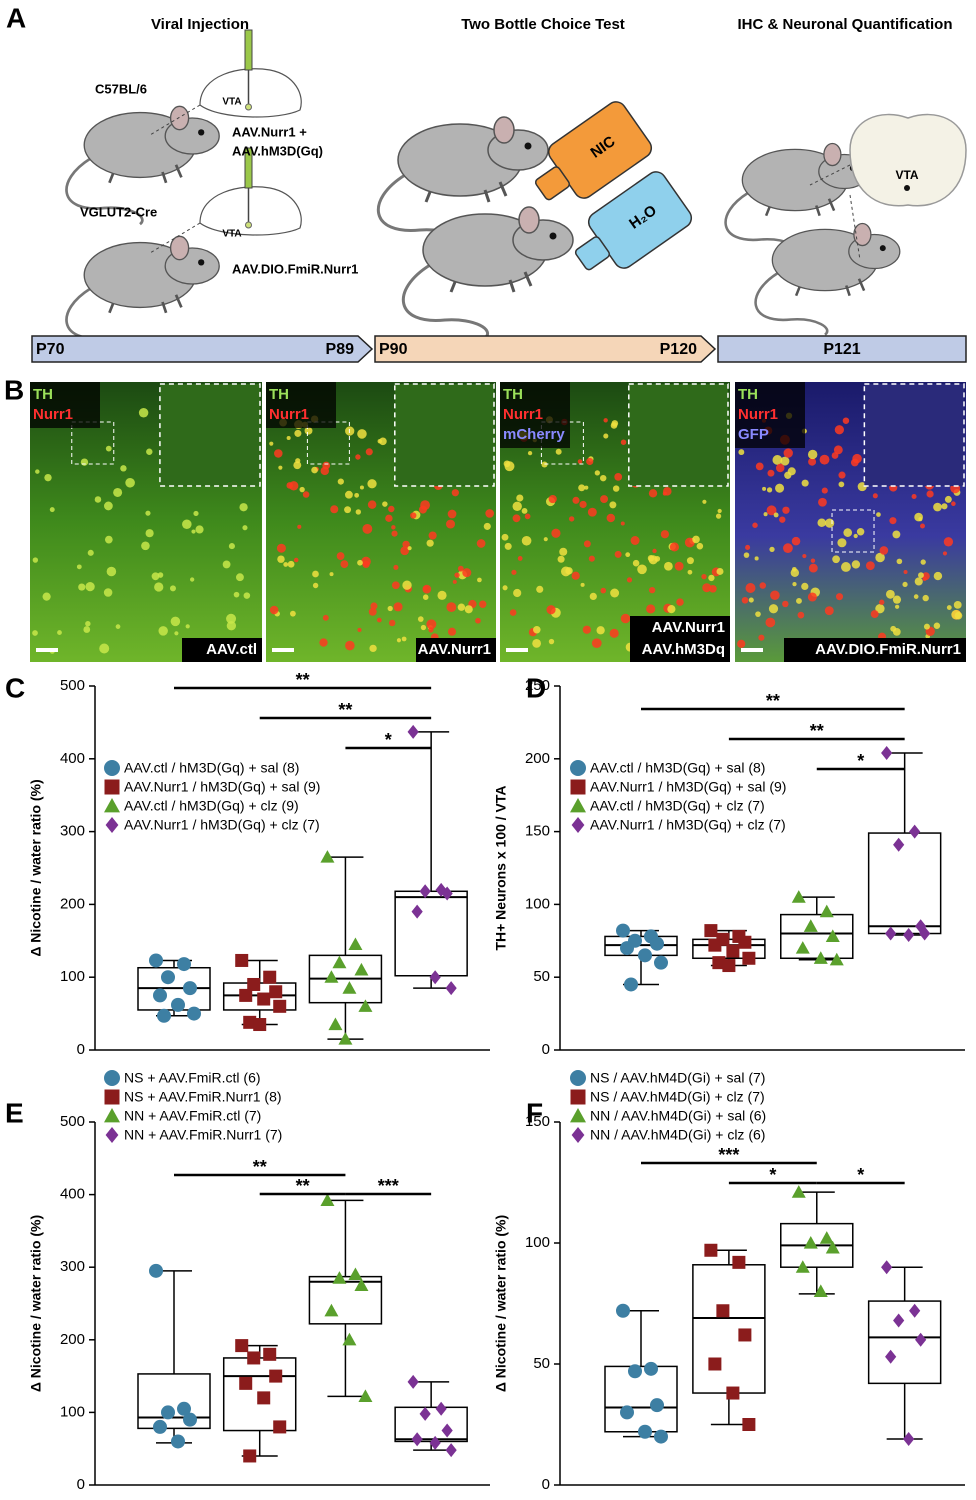 Image resolution: width=976 pixels, height=1500 pixels. I want to click on label-backdrop, so click(535, 415).